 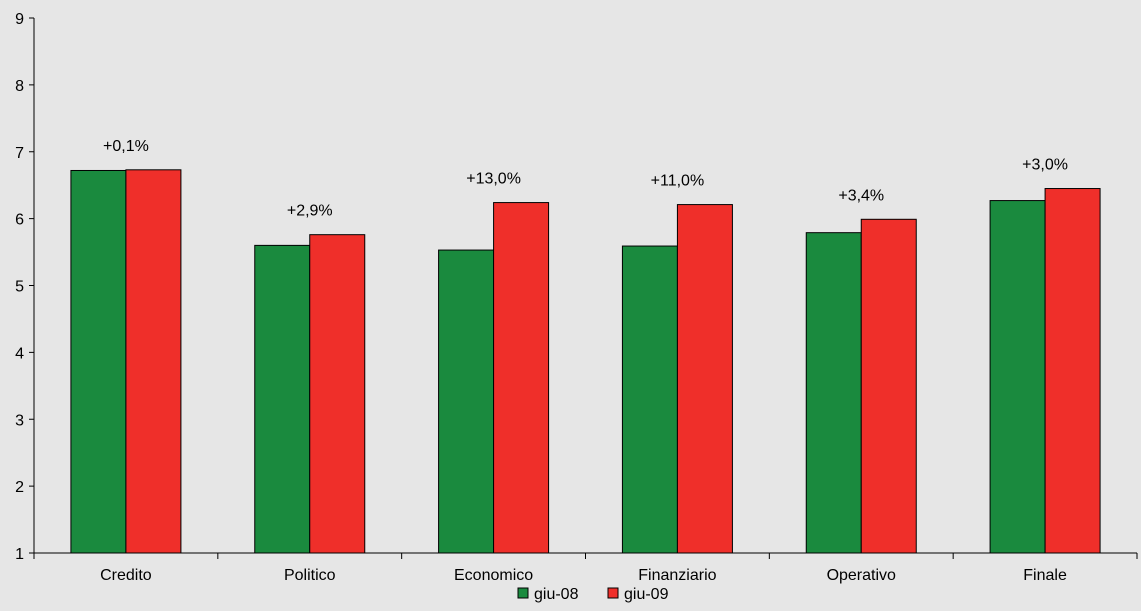 What do you see at coordinates (704, 379) in the screenshot?
I see `bar-giu-09-finanziario` at bounding box center [704, 379].